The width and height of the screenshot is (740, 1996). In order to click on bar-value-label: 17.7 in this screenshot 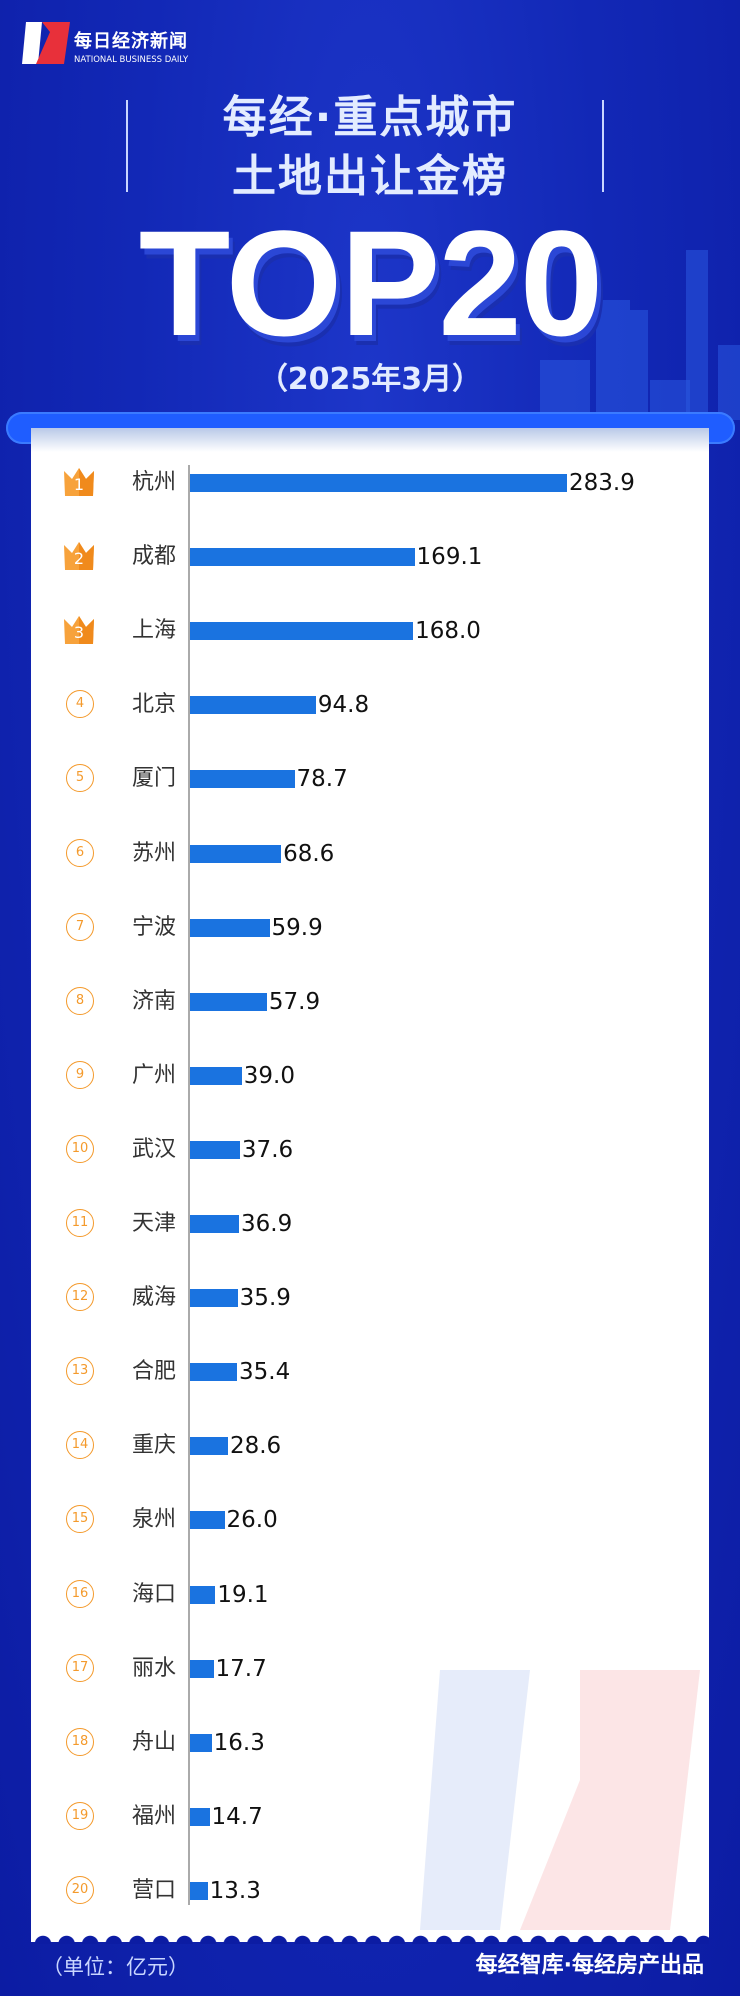, I will do `click(241, 1668)`.